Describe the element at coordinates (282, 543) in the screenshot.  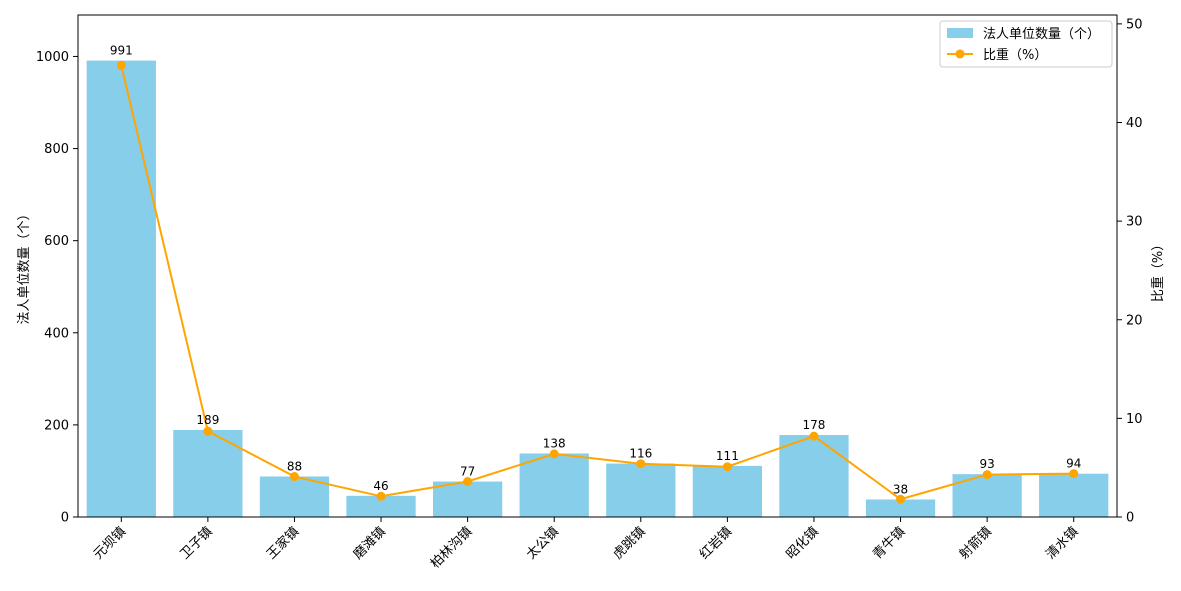
I see `x-tick-label-2: 王家镇` at that location.